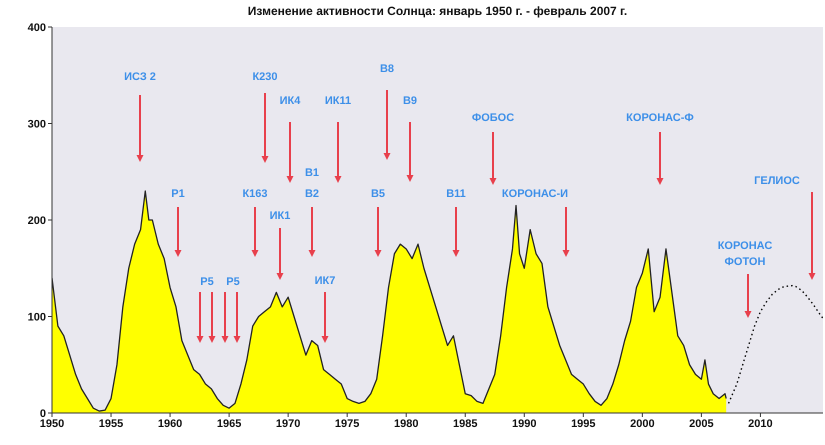 Image resolution: width=825 pixels, height=445 pixels. I want to click on annotation: В11, so click(456, 194).